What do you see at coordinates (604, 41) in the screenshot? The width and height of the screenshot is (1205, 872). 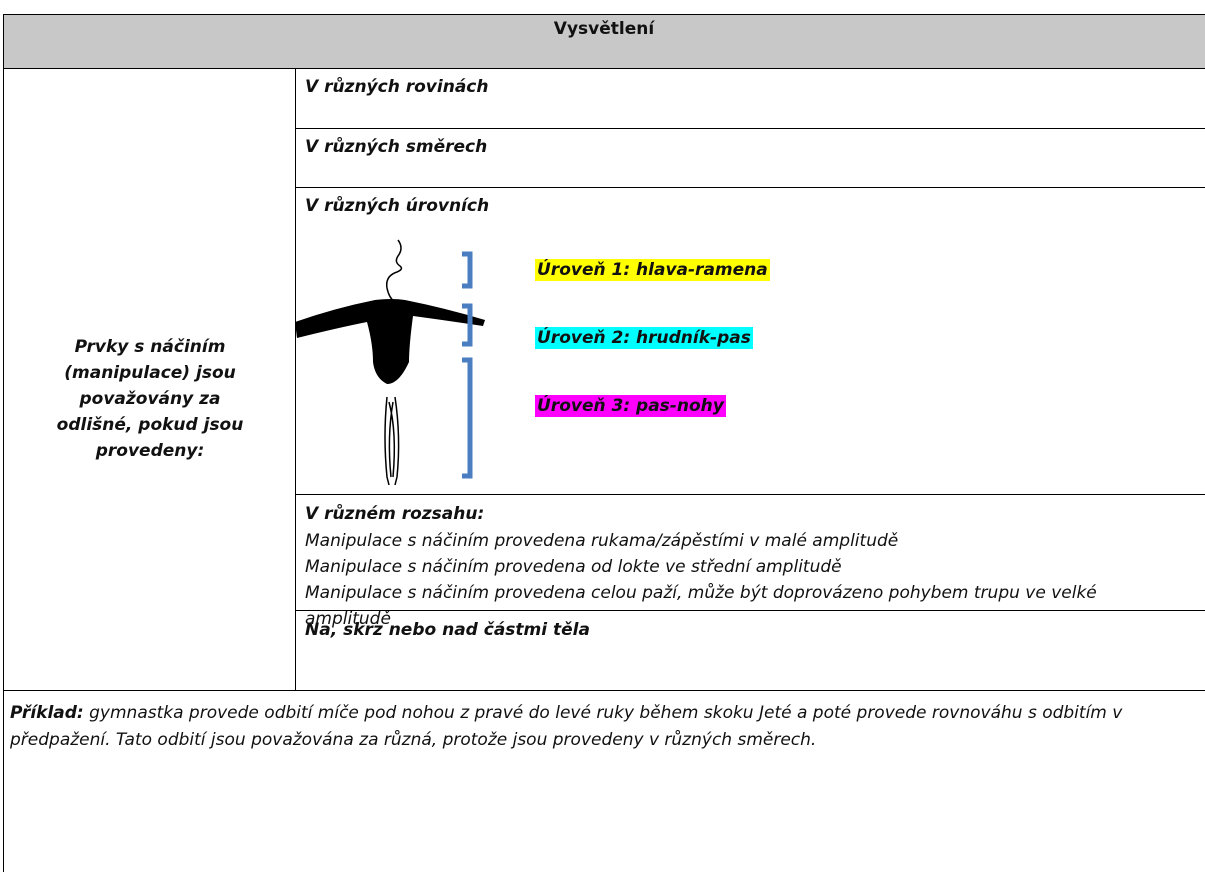 I see `header-row` at bounding box center [604, 41].